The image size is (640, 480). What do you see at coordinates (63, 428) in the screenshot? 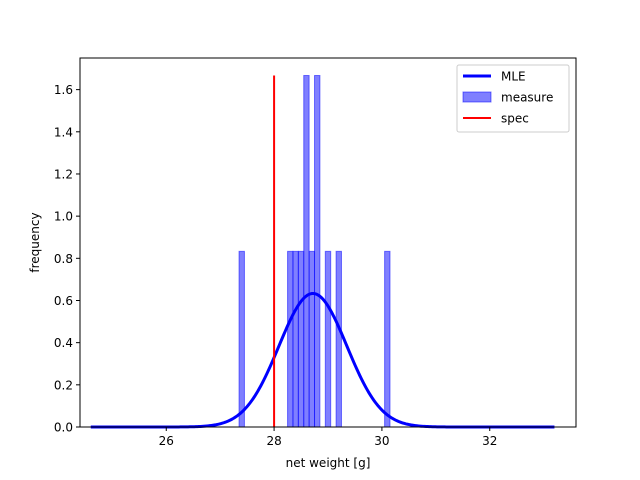
I see `y-tick-label: 0.0` at bounding box center [63, 428].